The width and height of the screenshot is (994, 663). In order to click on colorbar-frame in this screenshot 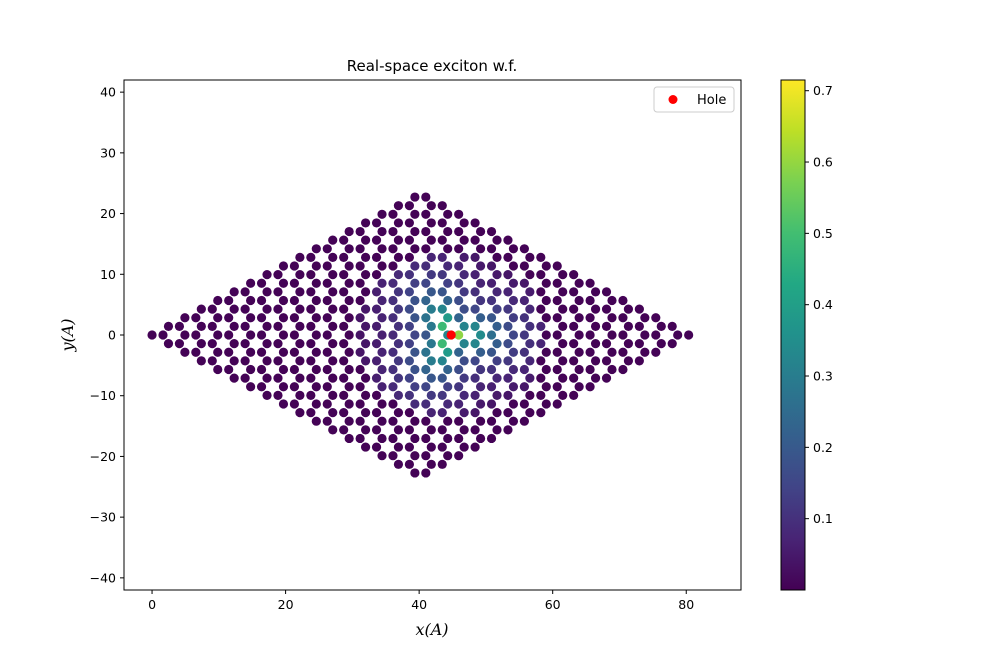, I will do `click(793, 335)`.